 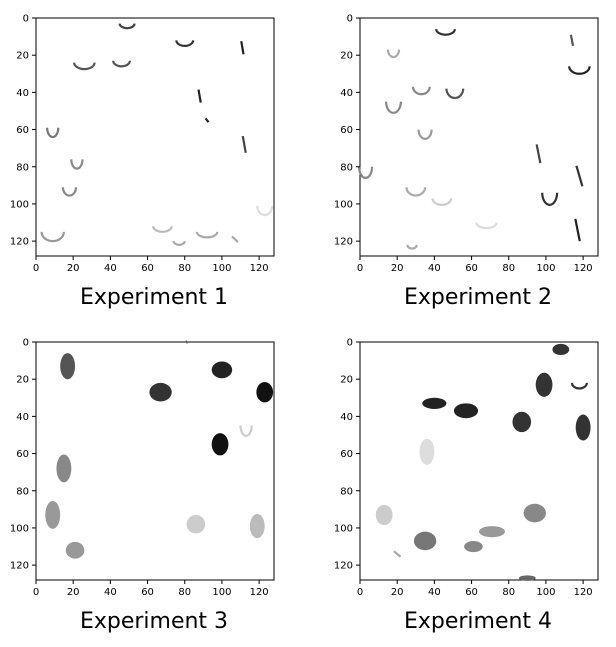 I want to click on x-tick-label: 60, so click(x=471, y=268).